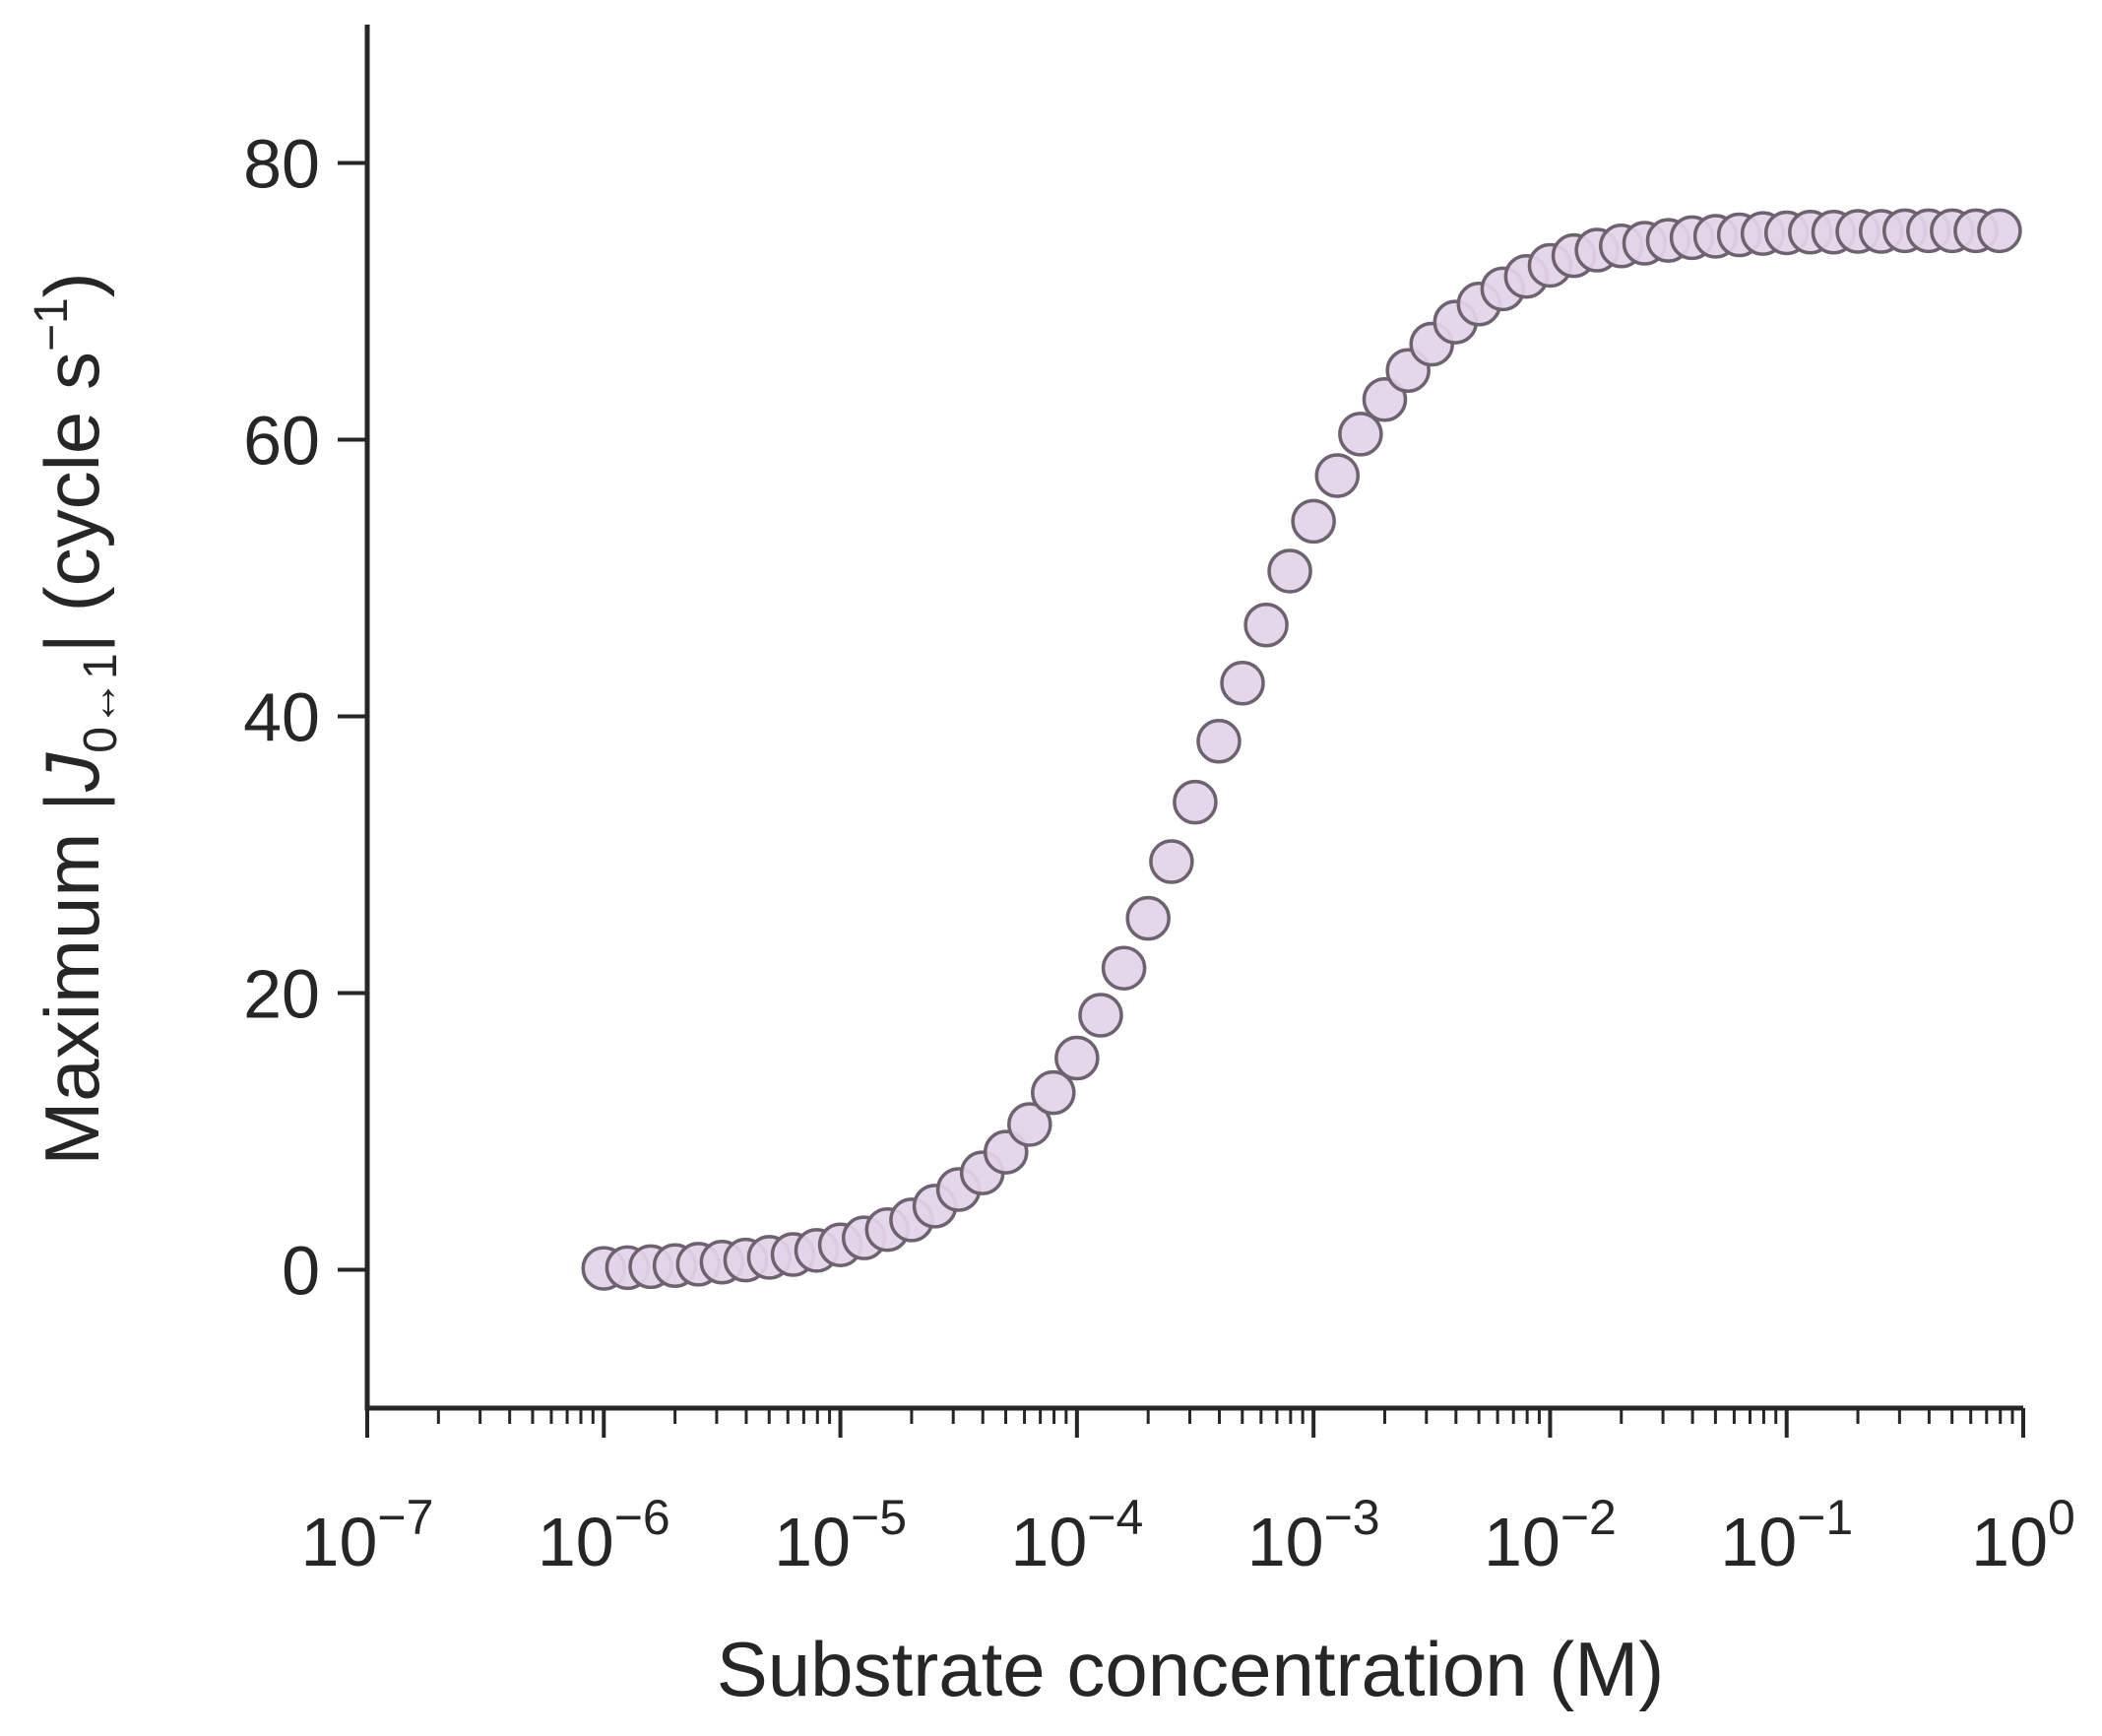 The height and width of the screenshot is (1736, 2102). Describe the element at coordinates (52, 324) in the screenshot. I see `y-label-superscript: −1` at that location.